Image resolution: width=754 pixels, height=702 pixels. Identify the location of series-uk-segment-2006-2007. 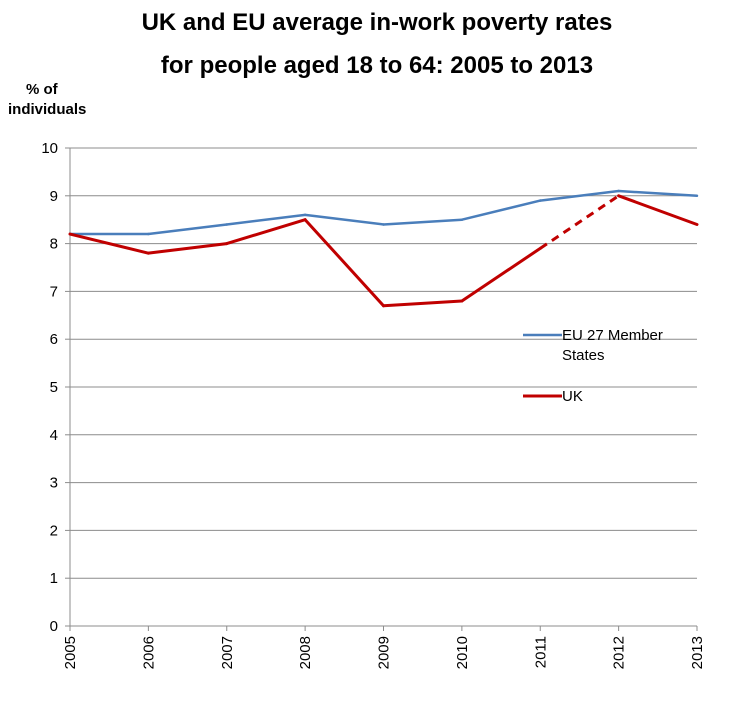
(187, 248).